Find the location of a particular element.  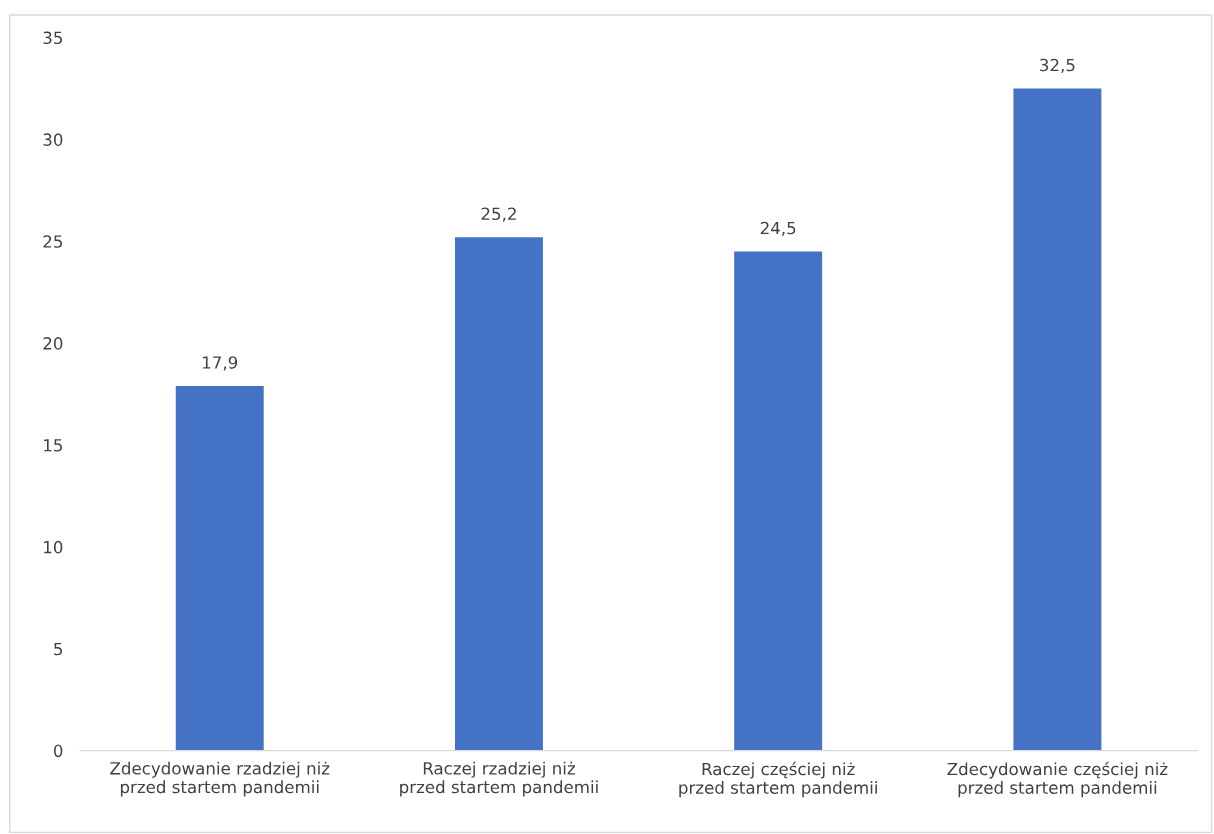

y-tick-label: 15 is located at coordinates (53, 445).